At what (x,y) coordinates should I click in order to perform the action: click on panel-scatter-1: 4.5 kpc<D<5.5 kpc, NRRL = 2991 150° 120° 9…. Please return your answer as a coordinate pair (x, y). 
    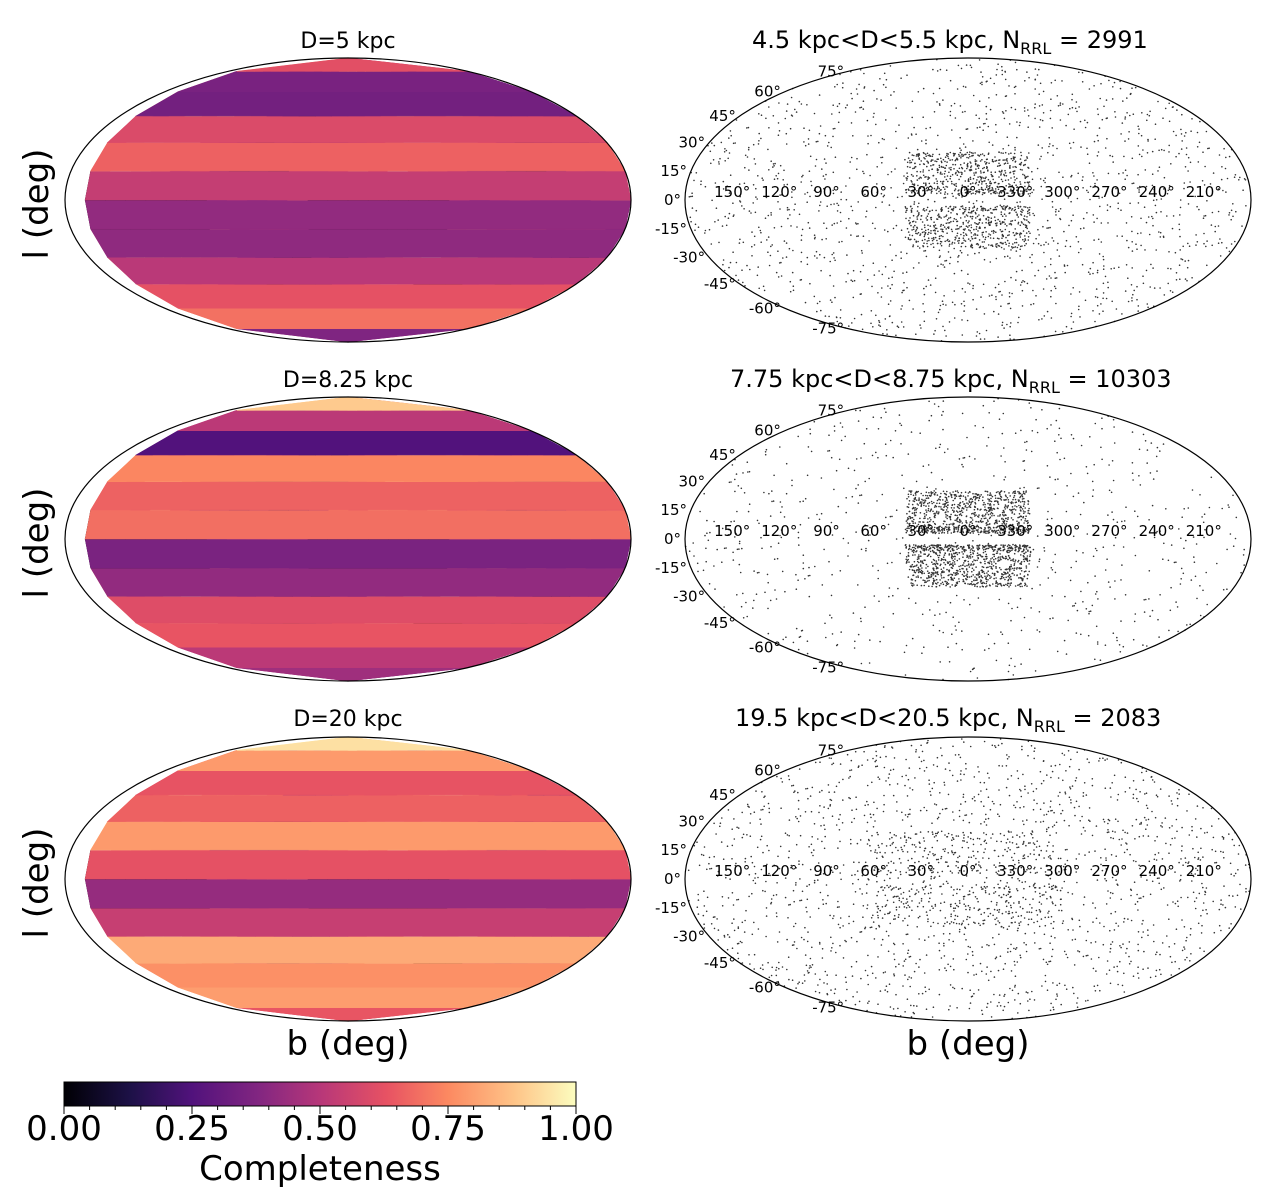
    Looking at the image, I should click on (953, 184).